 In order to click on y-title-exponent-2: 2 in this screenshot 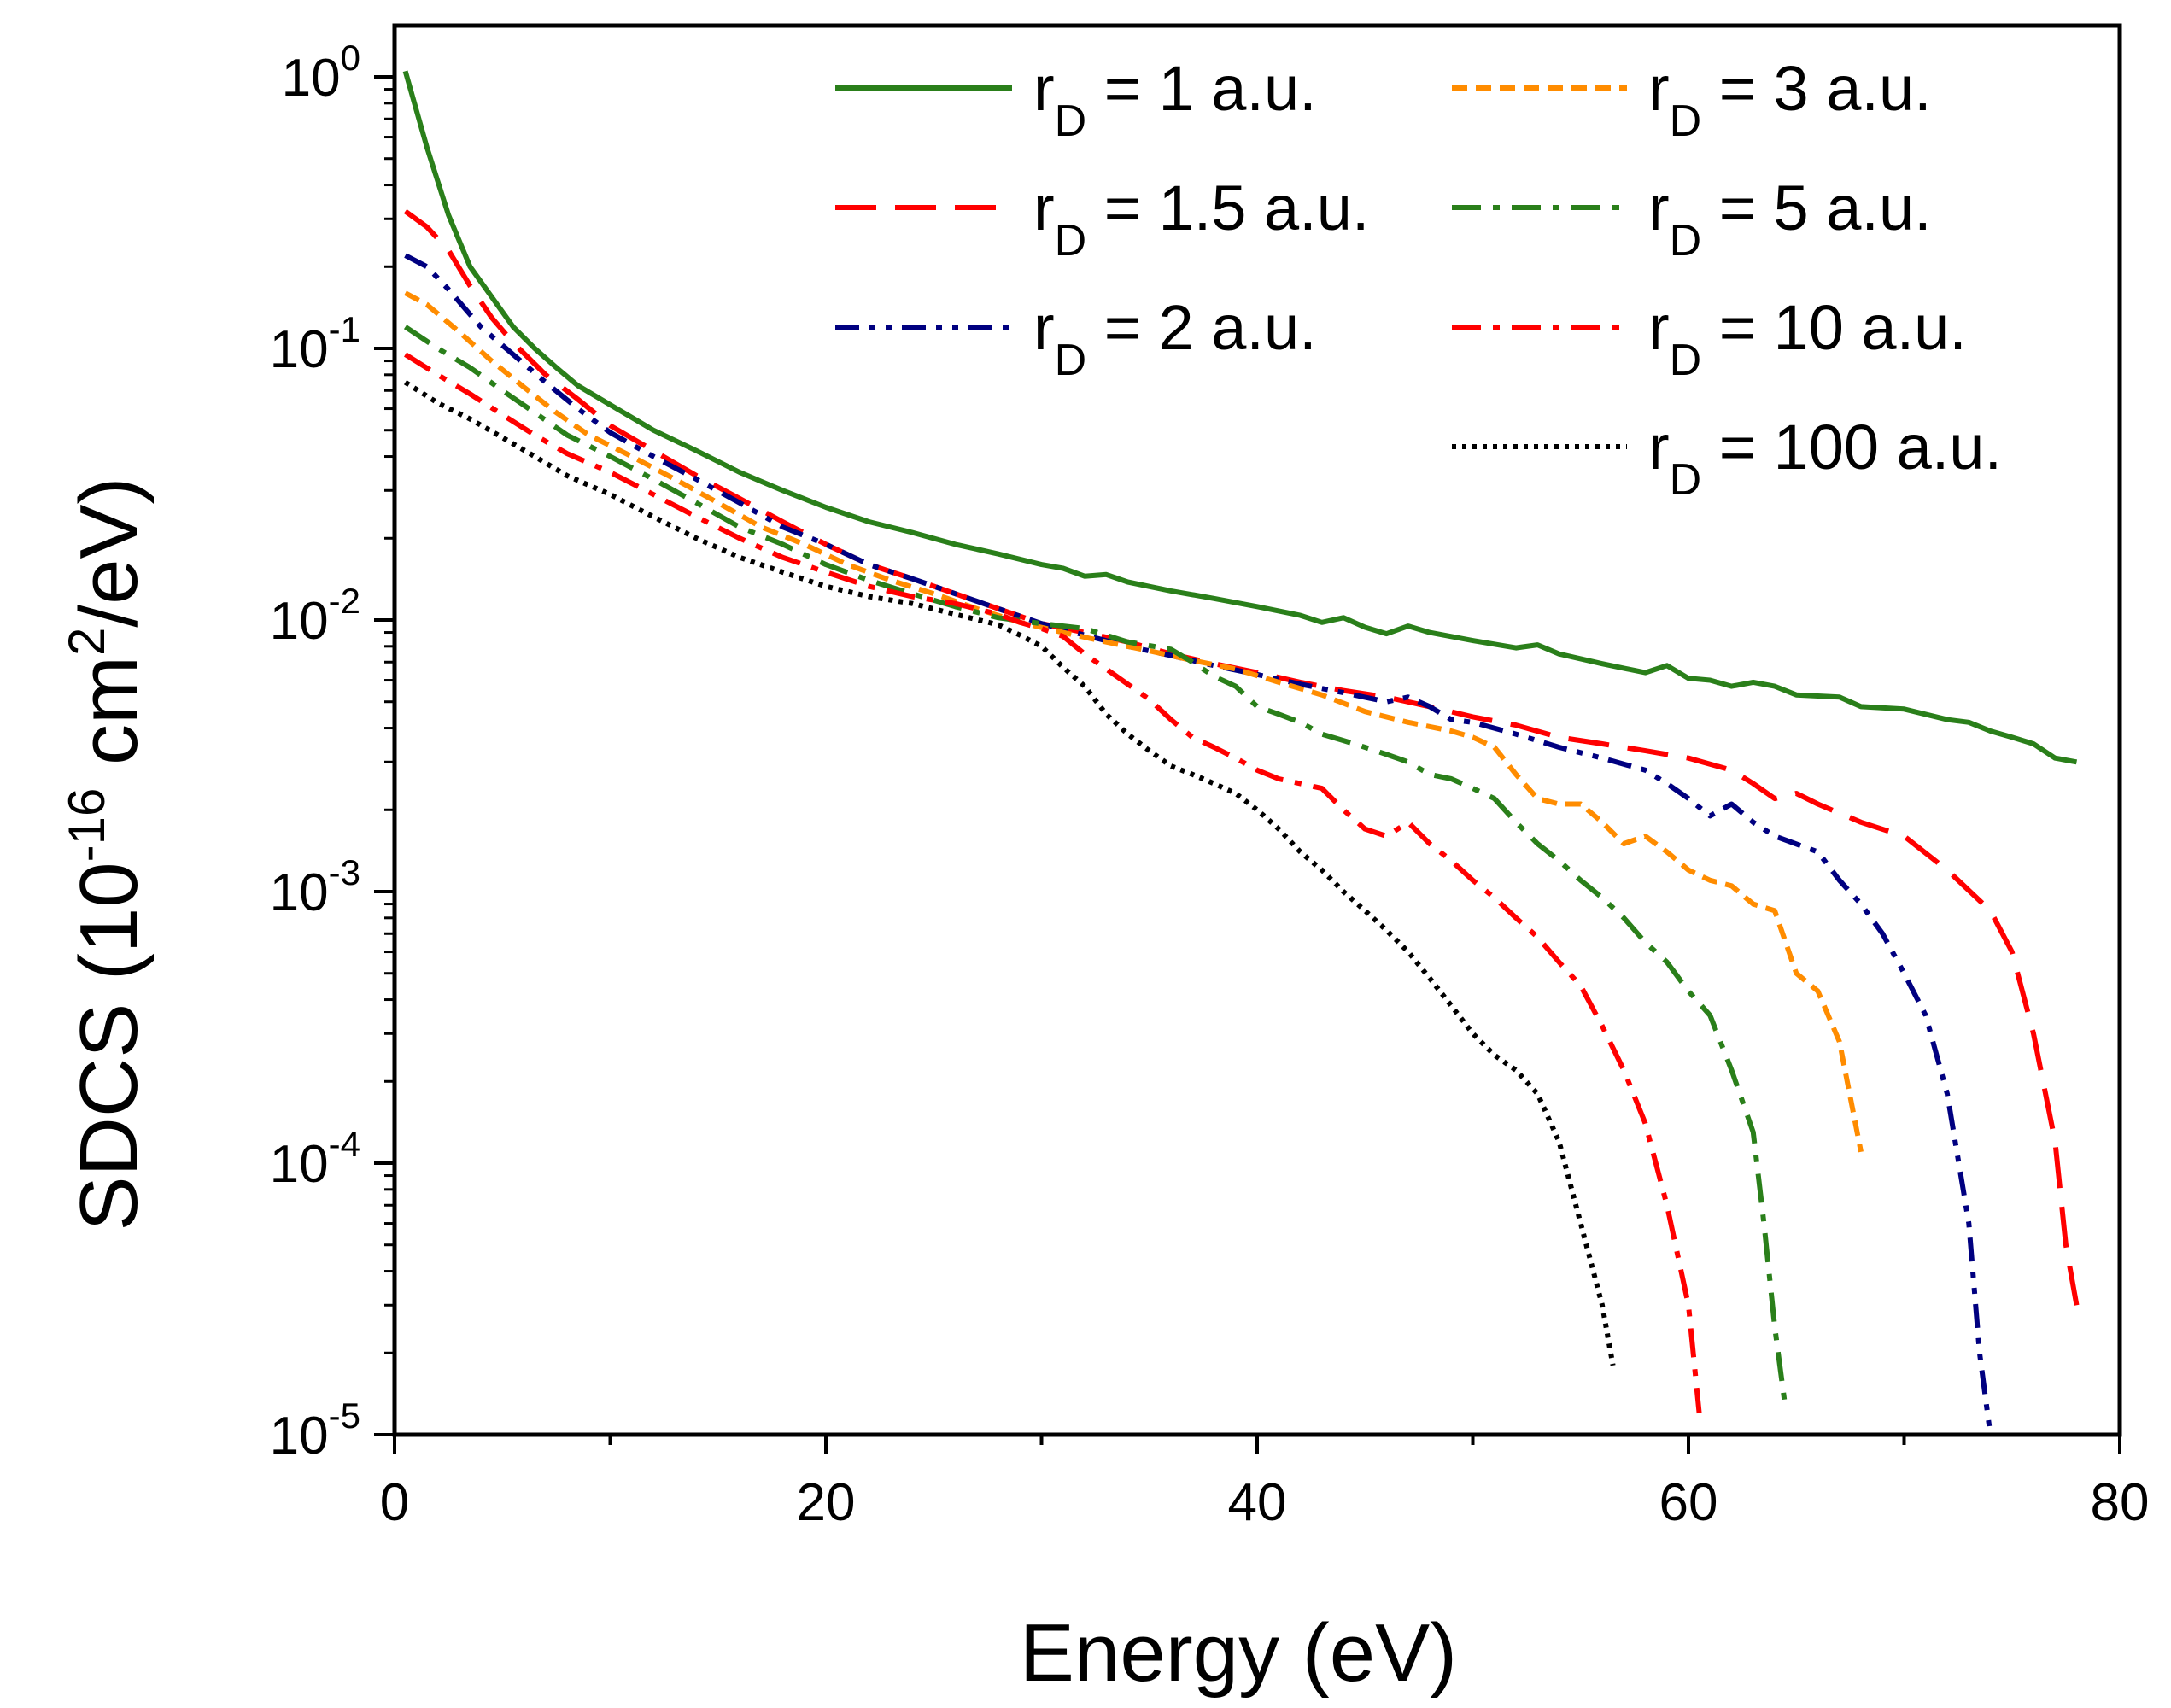, I will do `click(86, 642)`.